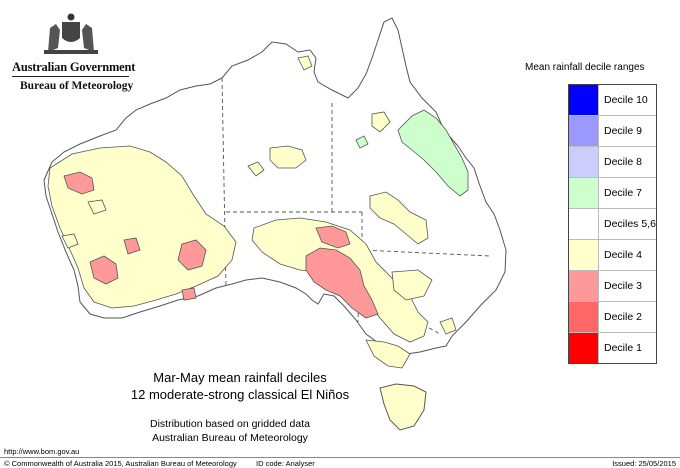  I want to click on legend-item: Decile 3, so click(612, 286).